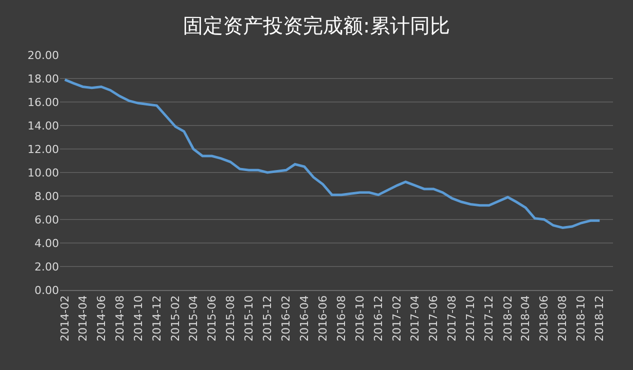  Describe the element at coordinates (581, 318) in the screenshot. I see `x-tick-label: 2018-10` at that location.